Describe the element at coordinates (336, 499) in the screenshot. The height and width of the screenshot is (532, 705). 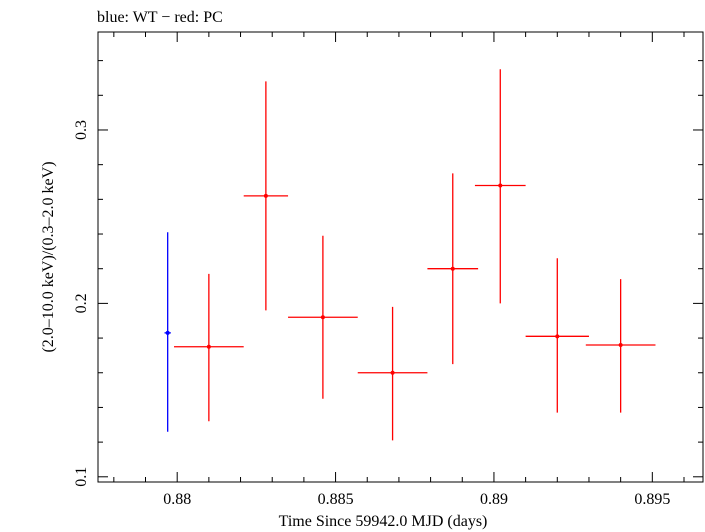
I see `x-tick-label: 0.885` at that location.